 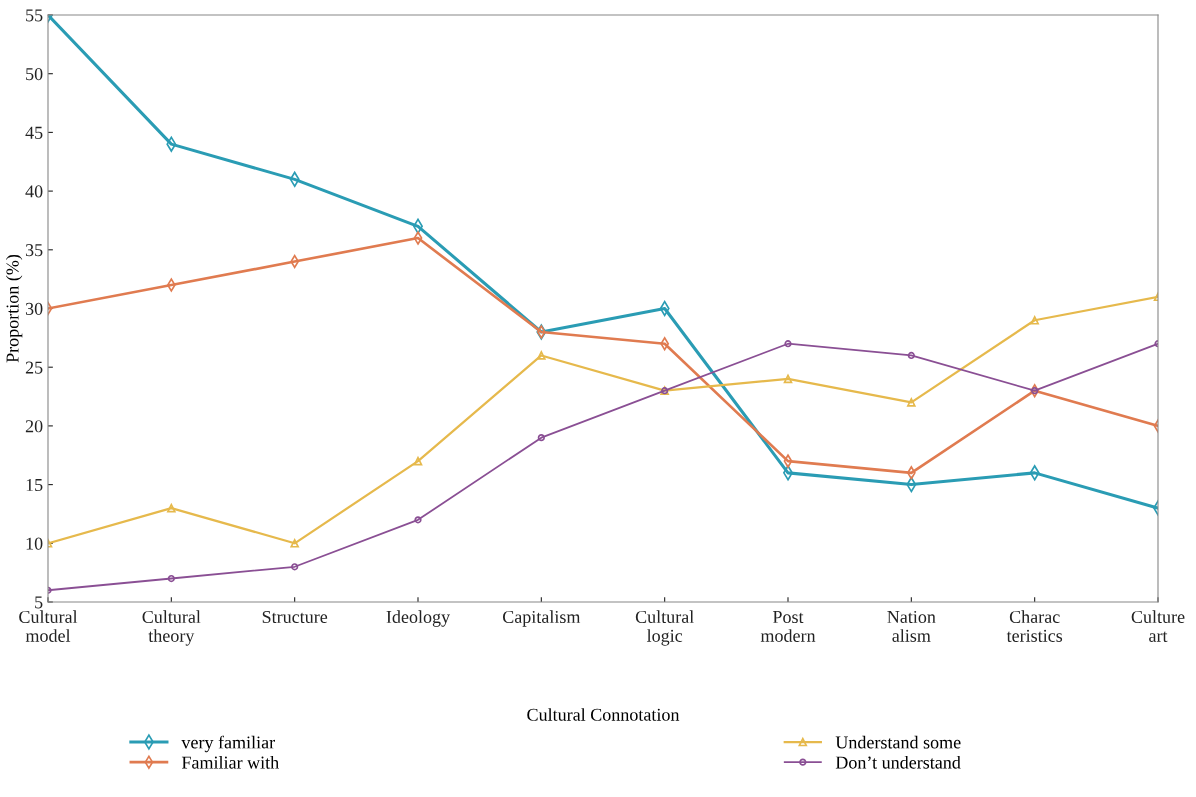 I want to click on x-tick-label: Capitalism, so click(x=541, y=618).